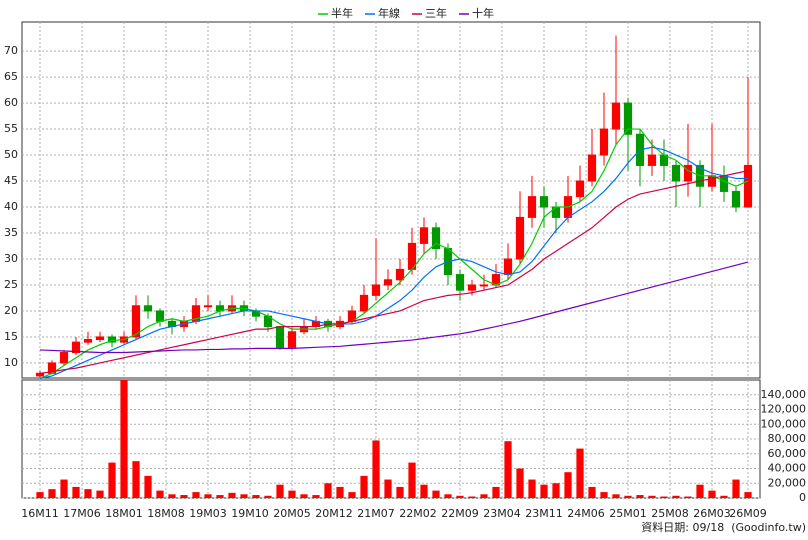  What do you see at coordinates (460, 513) in the screenshot?
I see `x-tick-label: 22M09` at bounding box center [460, 513].